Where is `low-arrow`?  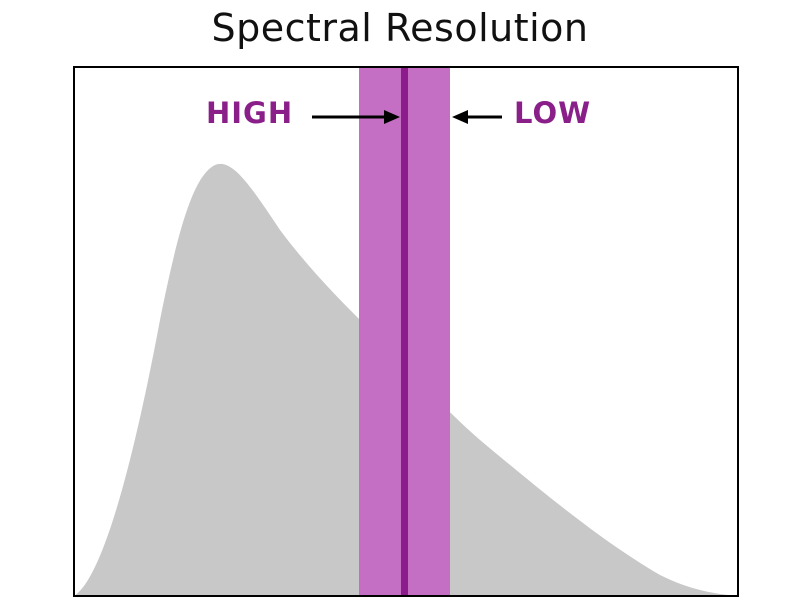 low-arrow is located at coordinates (477, 117).